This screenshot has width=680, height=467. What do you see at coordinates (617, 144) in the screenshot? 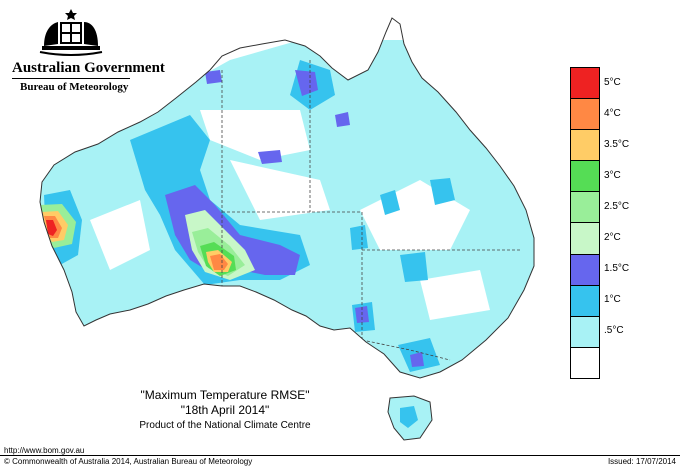
I see `legend-label: 3.5°C` at bounding box center [617, 144].